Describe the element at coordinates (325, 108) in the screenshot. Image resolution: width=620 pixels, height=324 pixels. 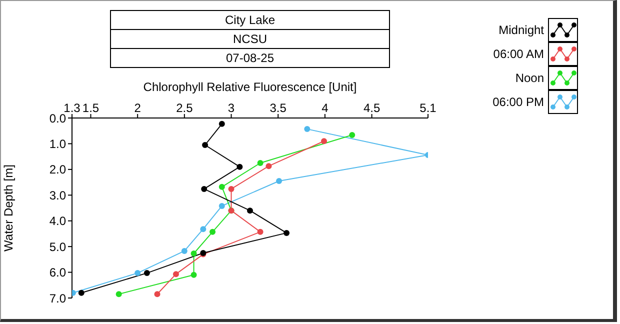
I see `x-tick-label: 4` at that location.